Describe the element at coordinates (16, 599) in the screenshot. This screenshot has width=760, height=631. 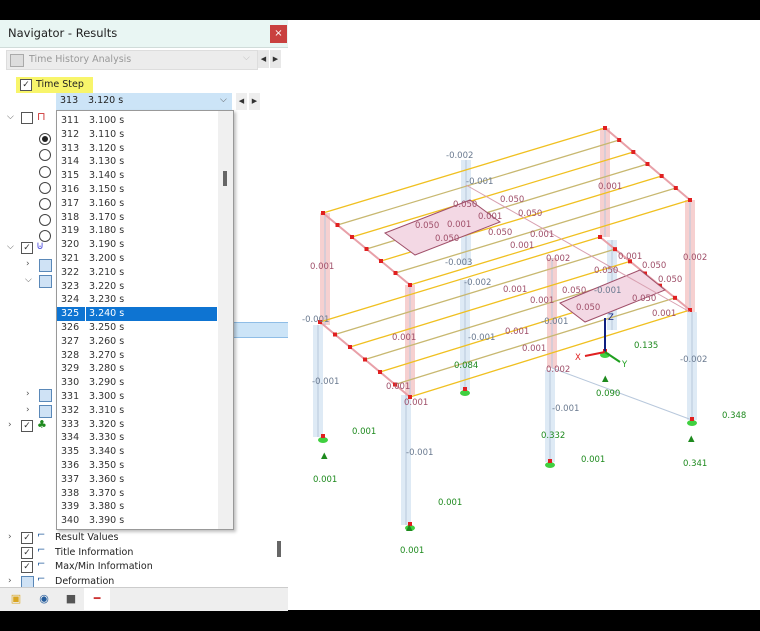
I see `tab-data: ▣` at that location.